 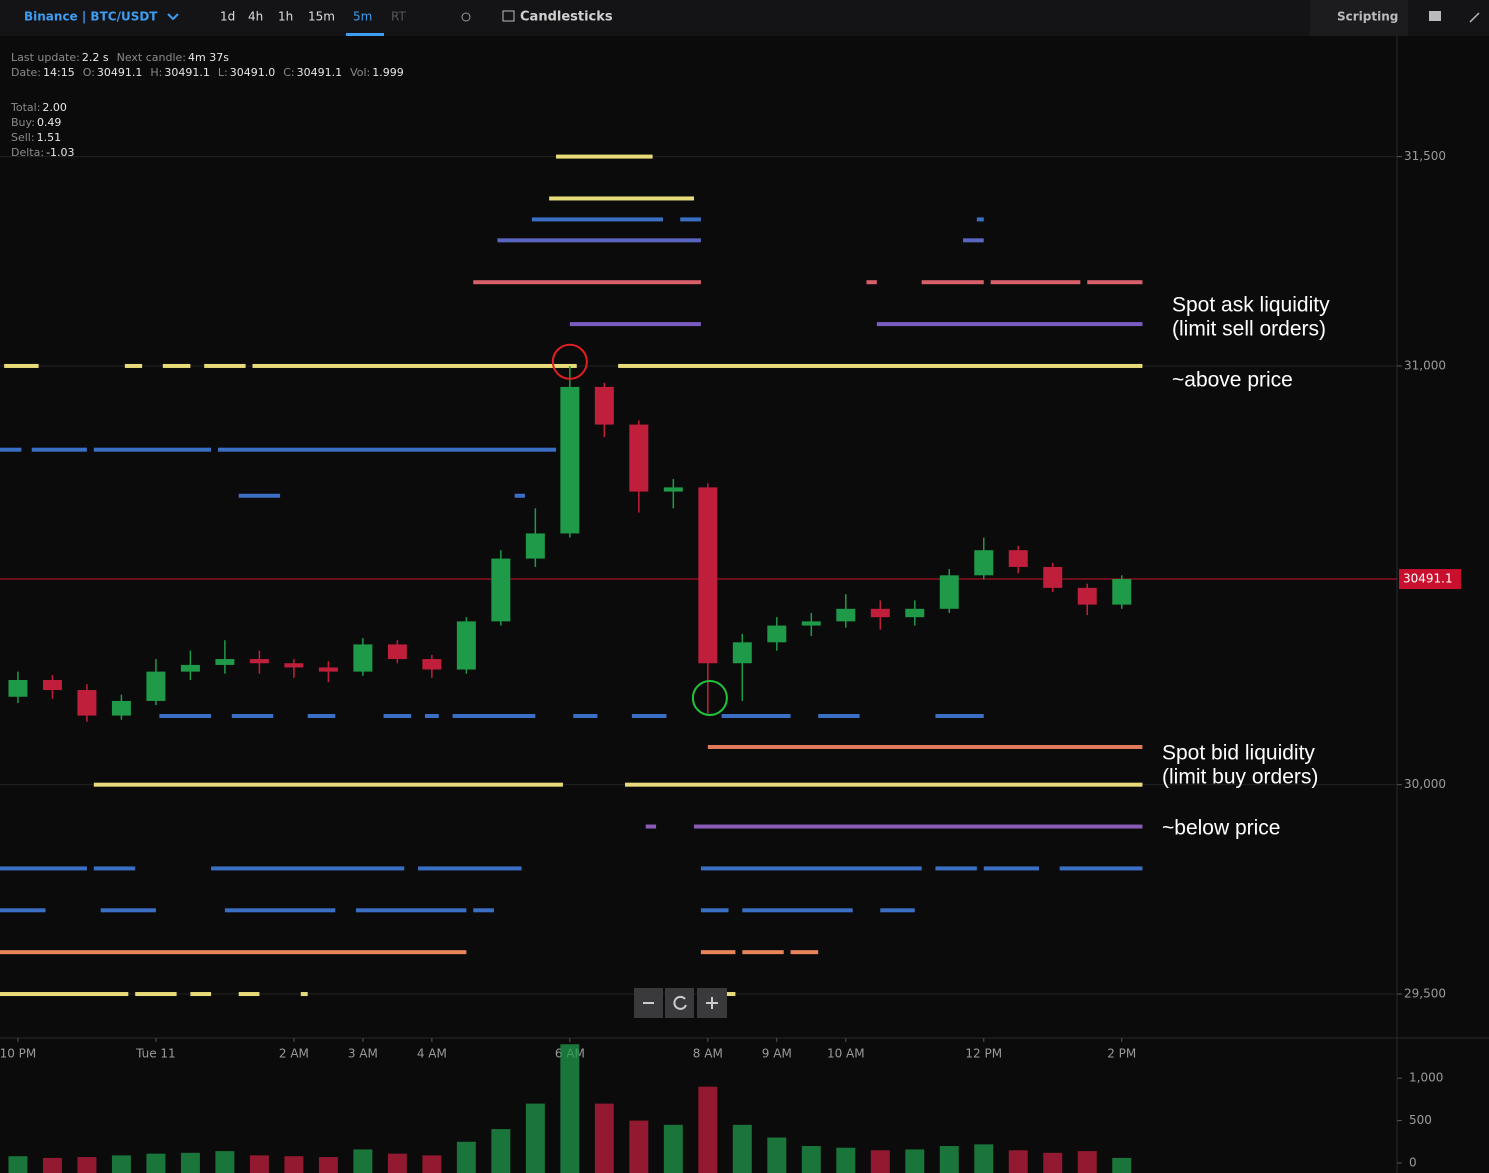 I want to click on timeframe-button: 1d, so click(x=227, y=17).